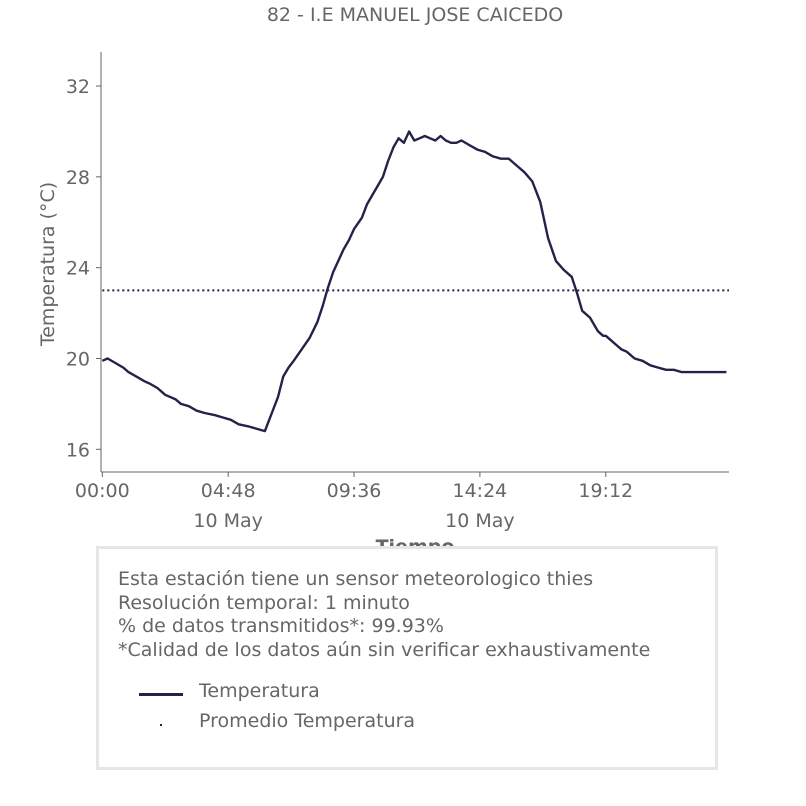  What do you see at coordinates (48, 264) in the screenshot?
I see `y-axis-label: Temperatura (°C)` at bounding box center [48, 264].